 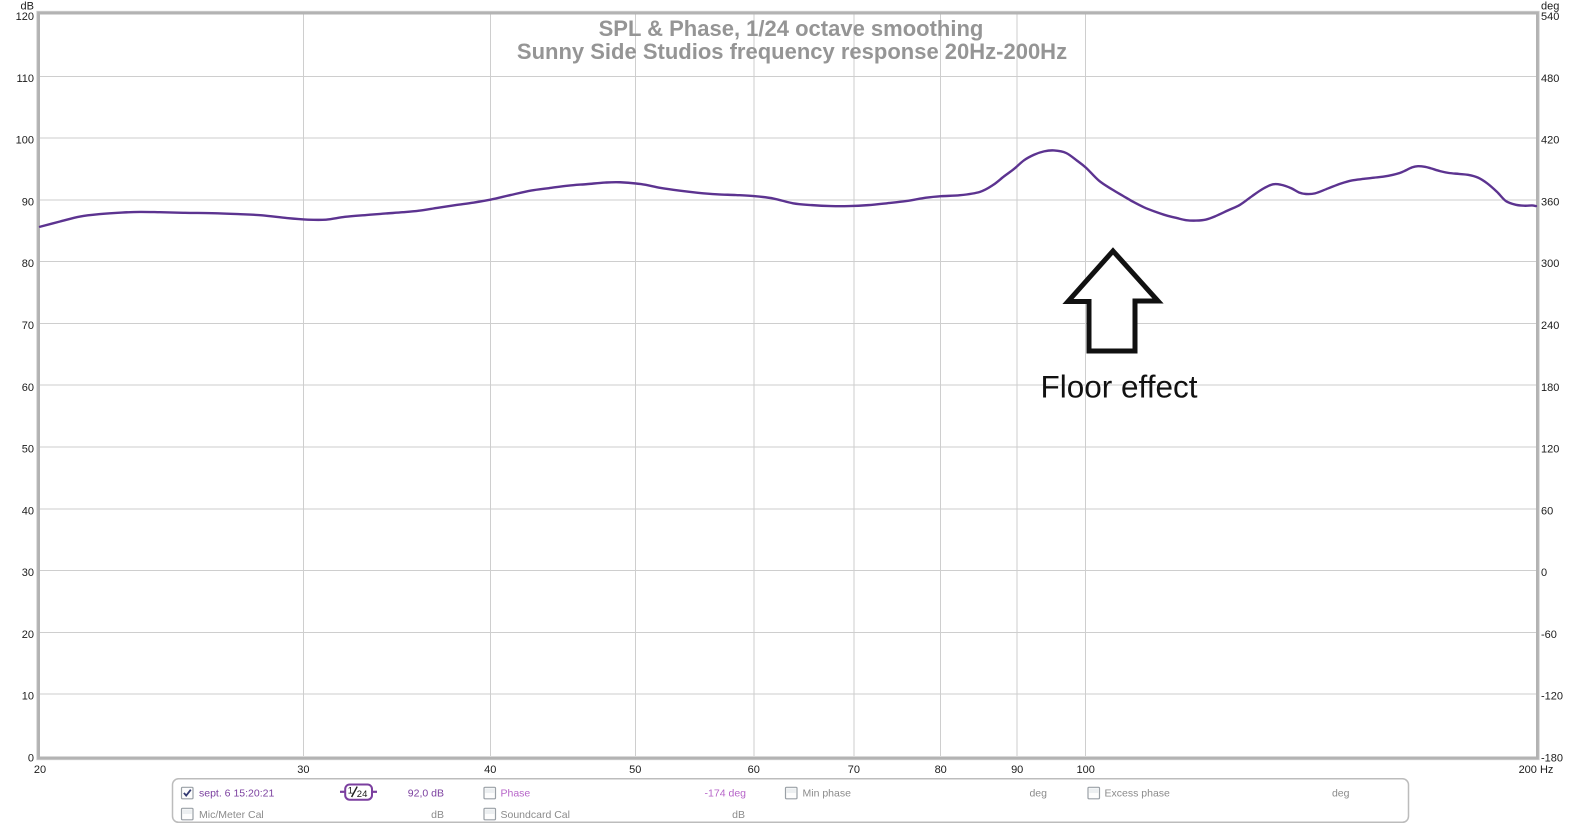 What do you see at coordinates (516, 794) in the screenshot?
I see `svg-text: Phase` at bounding box center [516, 794].